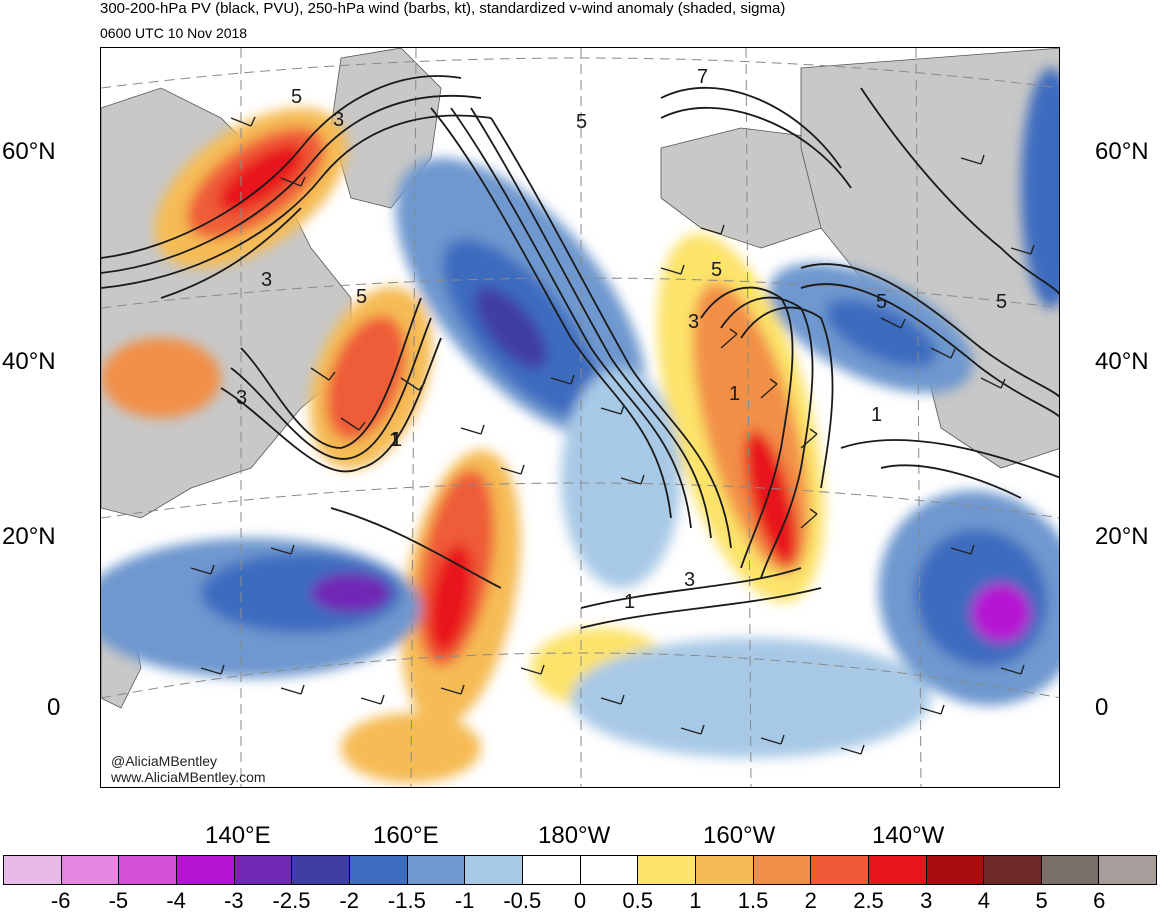  I want to click on lon-label-160w: 160°W, so click(739, 835).